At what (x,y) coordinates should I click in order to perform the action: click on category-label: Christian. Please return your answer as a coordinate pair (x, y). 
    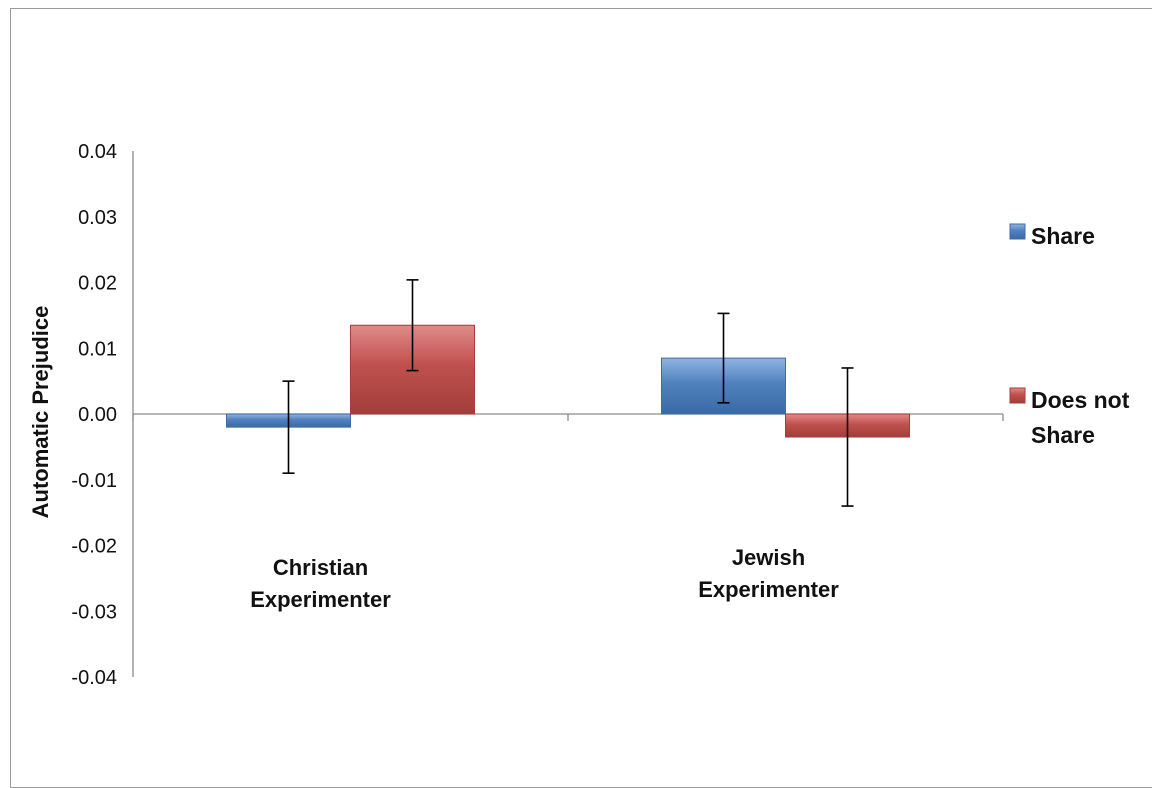
    Looking at the image, I should click on (320, 567).